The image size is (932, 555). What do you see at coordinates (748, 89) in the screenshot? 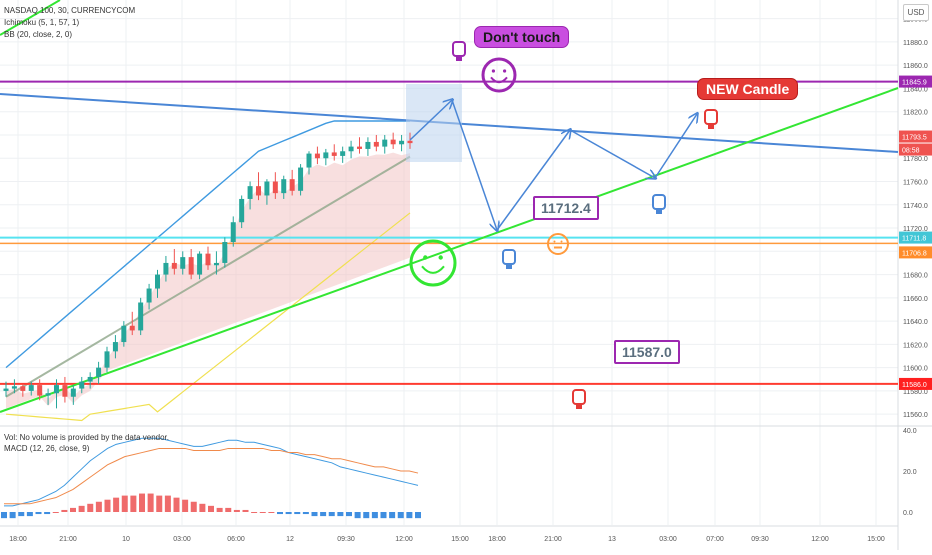
I see `new-candle-callout: NEW Candle` at bounding box center [748, 89].